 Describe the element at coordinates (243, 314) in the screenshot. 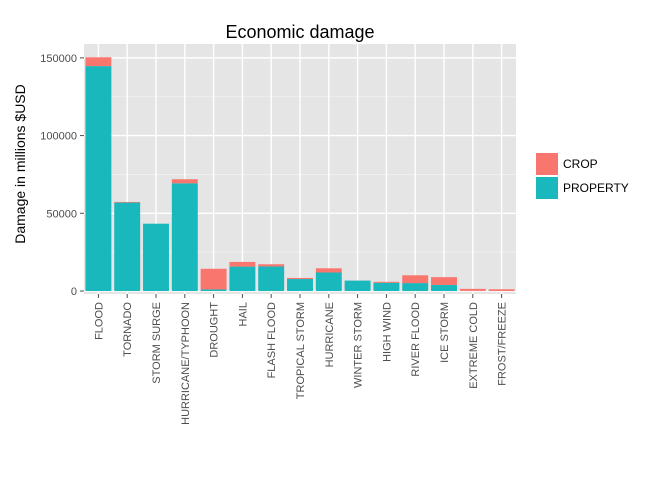

I see `x-tick-label: HAIL` at that location.